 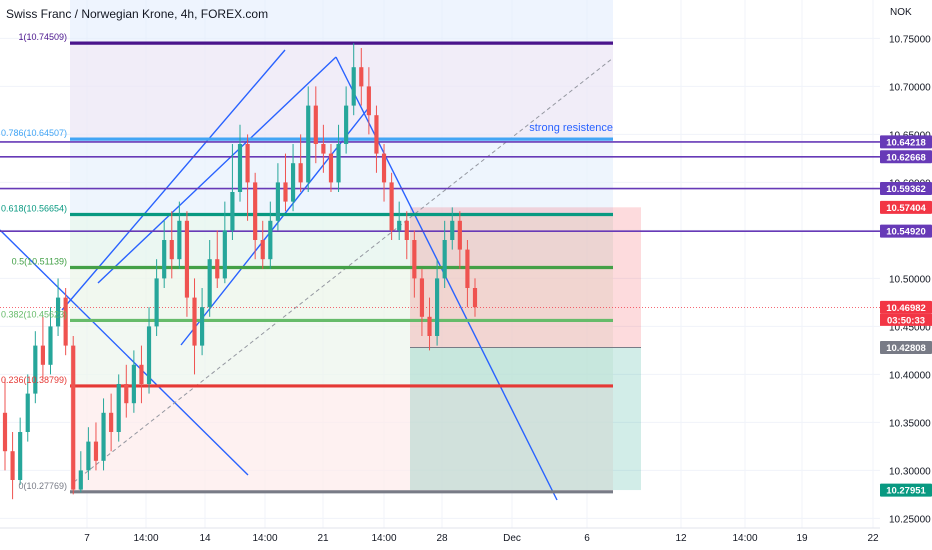 What do you see at coordinates (571, 128) in the screenshot?
I see `annotation-text: strong resistence` at bounding box center [571, 128].